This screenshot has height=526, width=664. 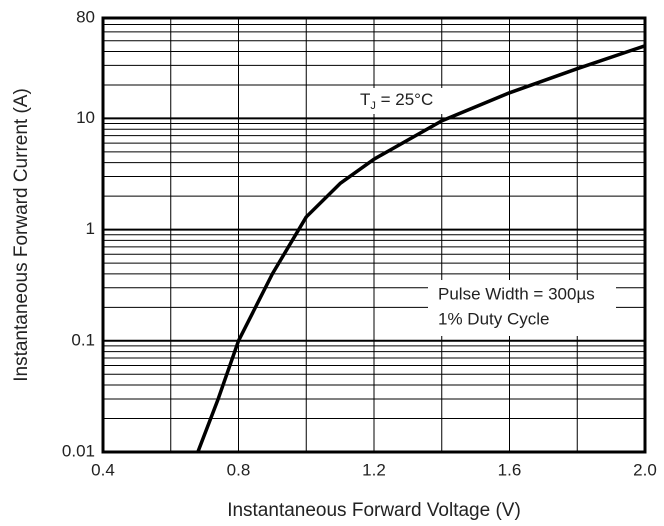 I want to click on annotation-bg, so click(x=404, y=101).